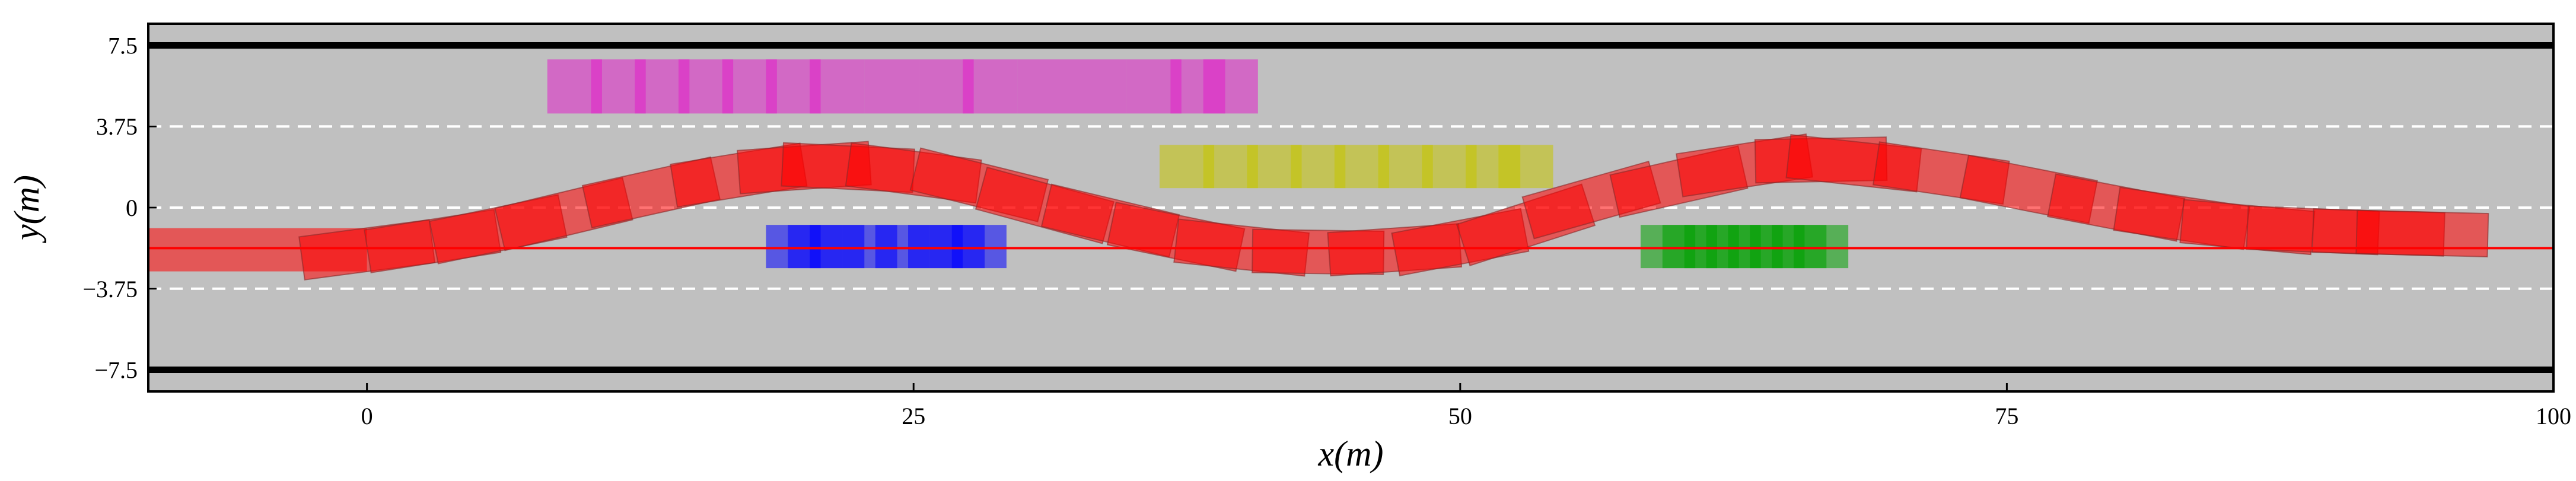 This screenshot has width=2576, height=481. I want to click on y-tick-label-0: 7.5, so click(123, 45).